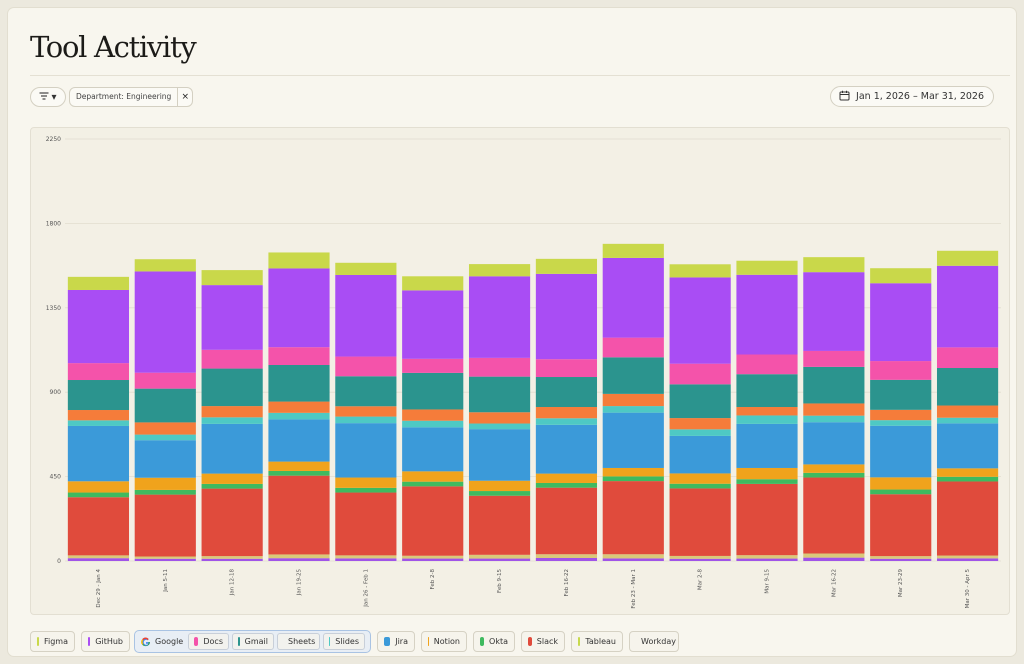 The width and height of the screenshot is (1024, 664). I want to click on legend-item-tableau: Tableau, so click(597, 641).